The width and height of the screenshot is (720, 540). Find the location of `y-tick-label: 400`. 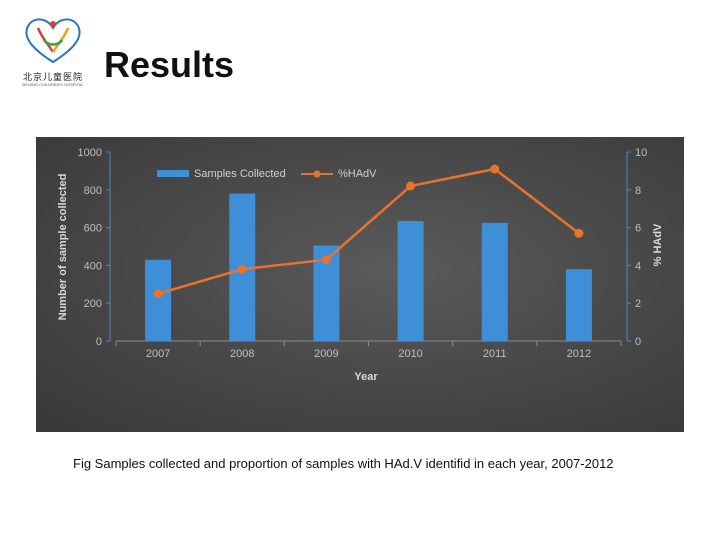

y-tick-label: 400 is located at coordinates (93, 266).